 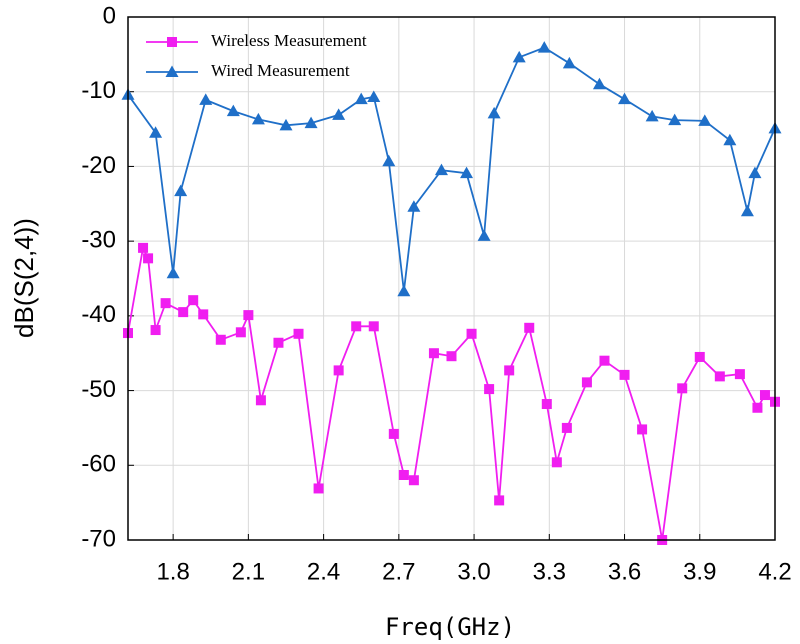 I want to click on legend-label: Wireless Measurement, so click(x=289, y=40).